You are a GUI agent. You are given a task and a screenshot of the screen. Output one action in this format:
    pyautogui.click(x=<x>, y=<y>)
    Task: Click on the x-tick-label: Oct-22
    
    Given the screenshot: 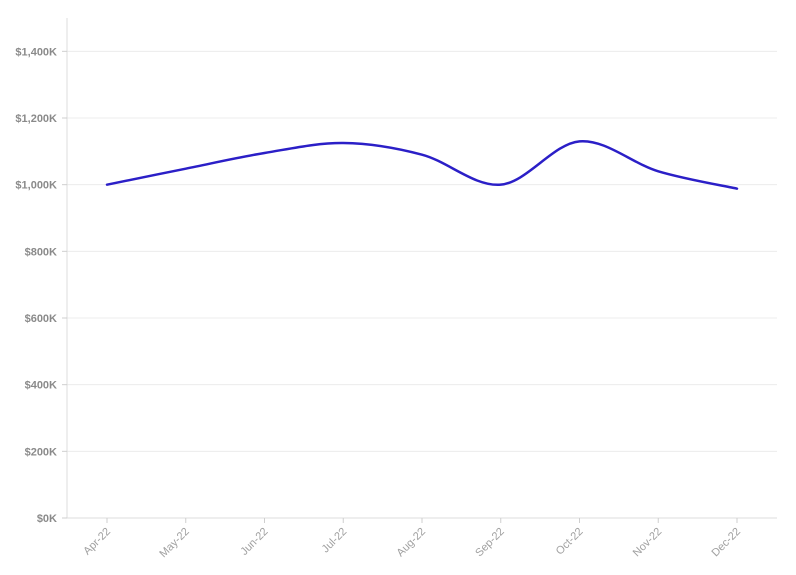 What is the action you would take?
    pyautogui.click(x=570, y=542)
    